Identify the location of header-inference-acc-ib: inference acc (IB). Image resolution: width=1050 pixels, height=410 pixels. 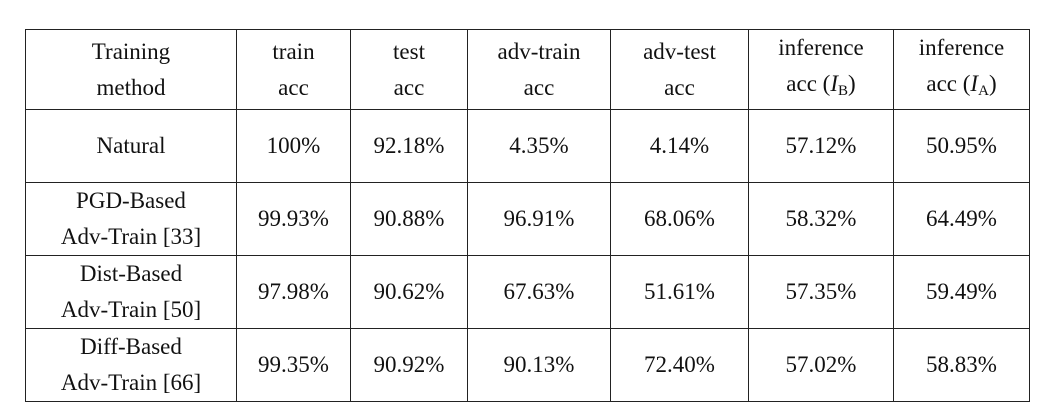
(821, 69).